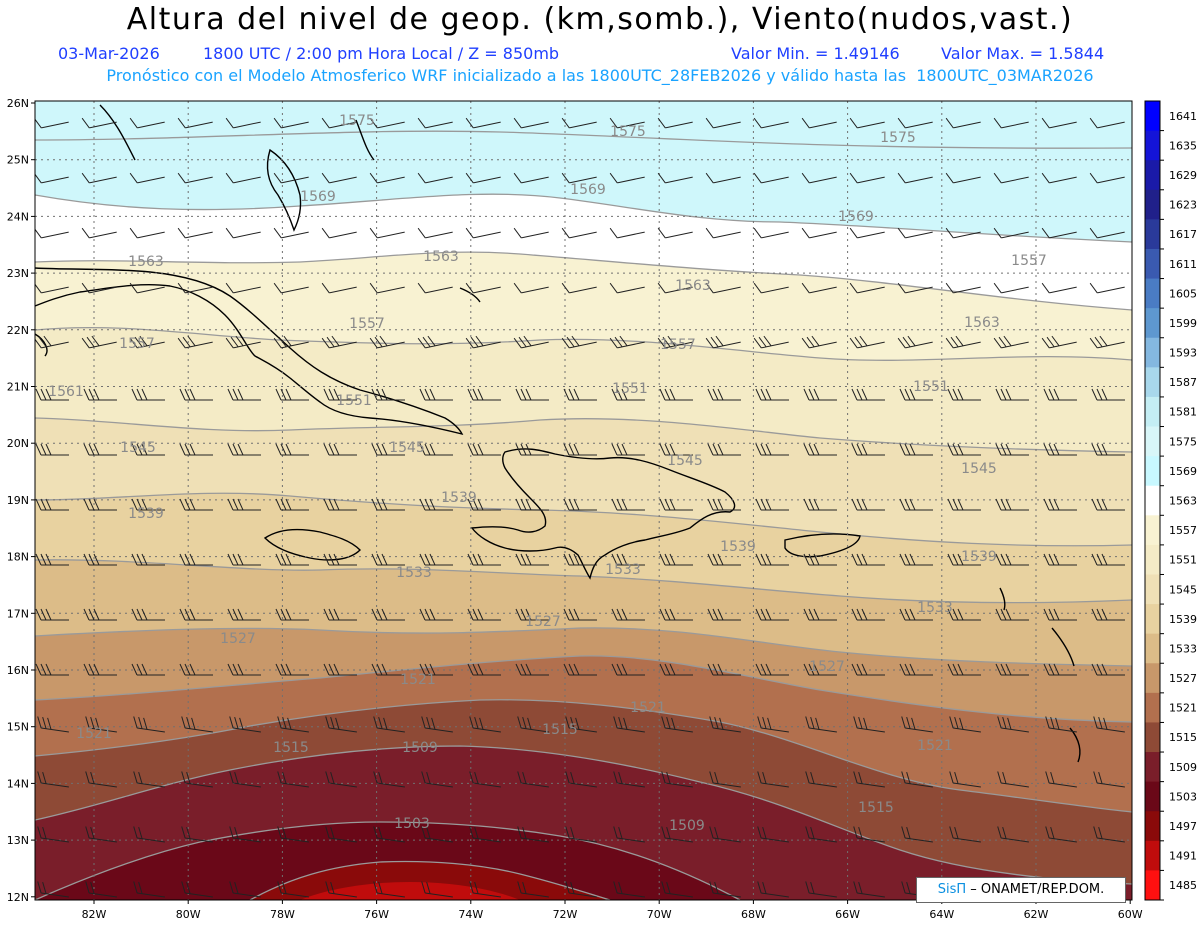  I want to click on contour-label: 1509, so click(420, 748).